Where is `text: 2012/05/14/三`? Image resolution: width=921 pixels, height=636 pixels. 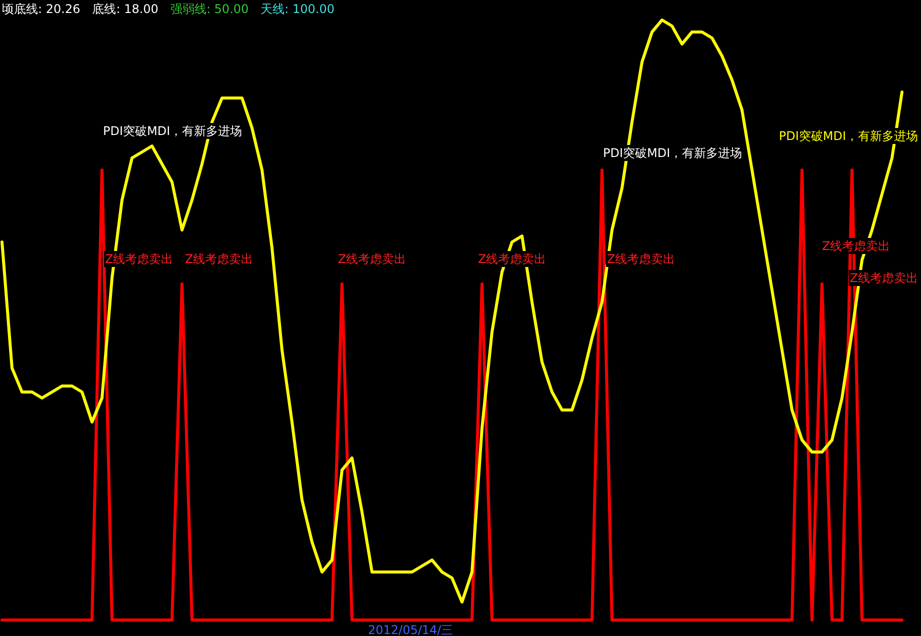 text: 2012/05/14/三 is located at coordinates (411, 629).